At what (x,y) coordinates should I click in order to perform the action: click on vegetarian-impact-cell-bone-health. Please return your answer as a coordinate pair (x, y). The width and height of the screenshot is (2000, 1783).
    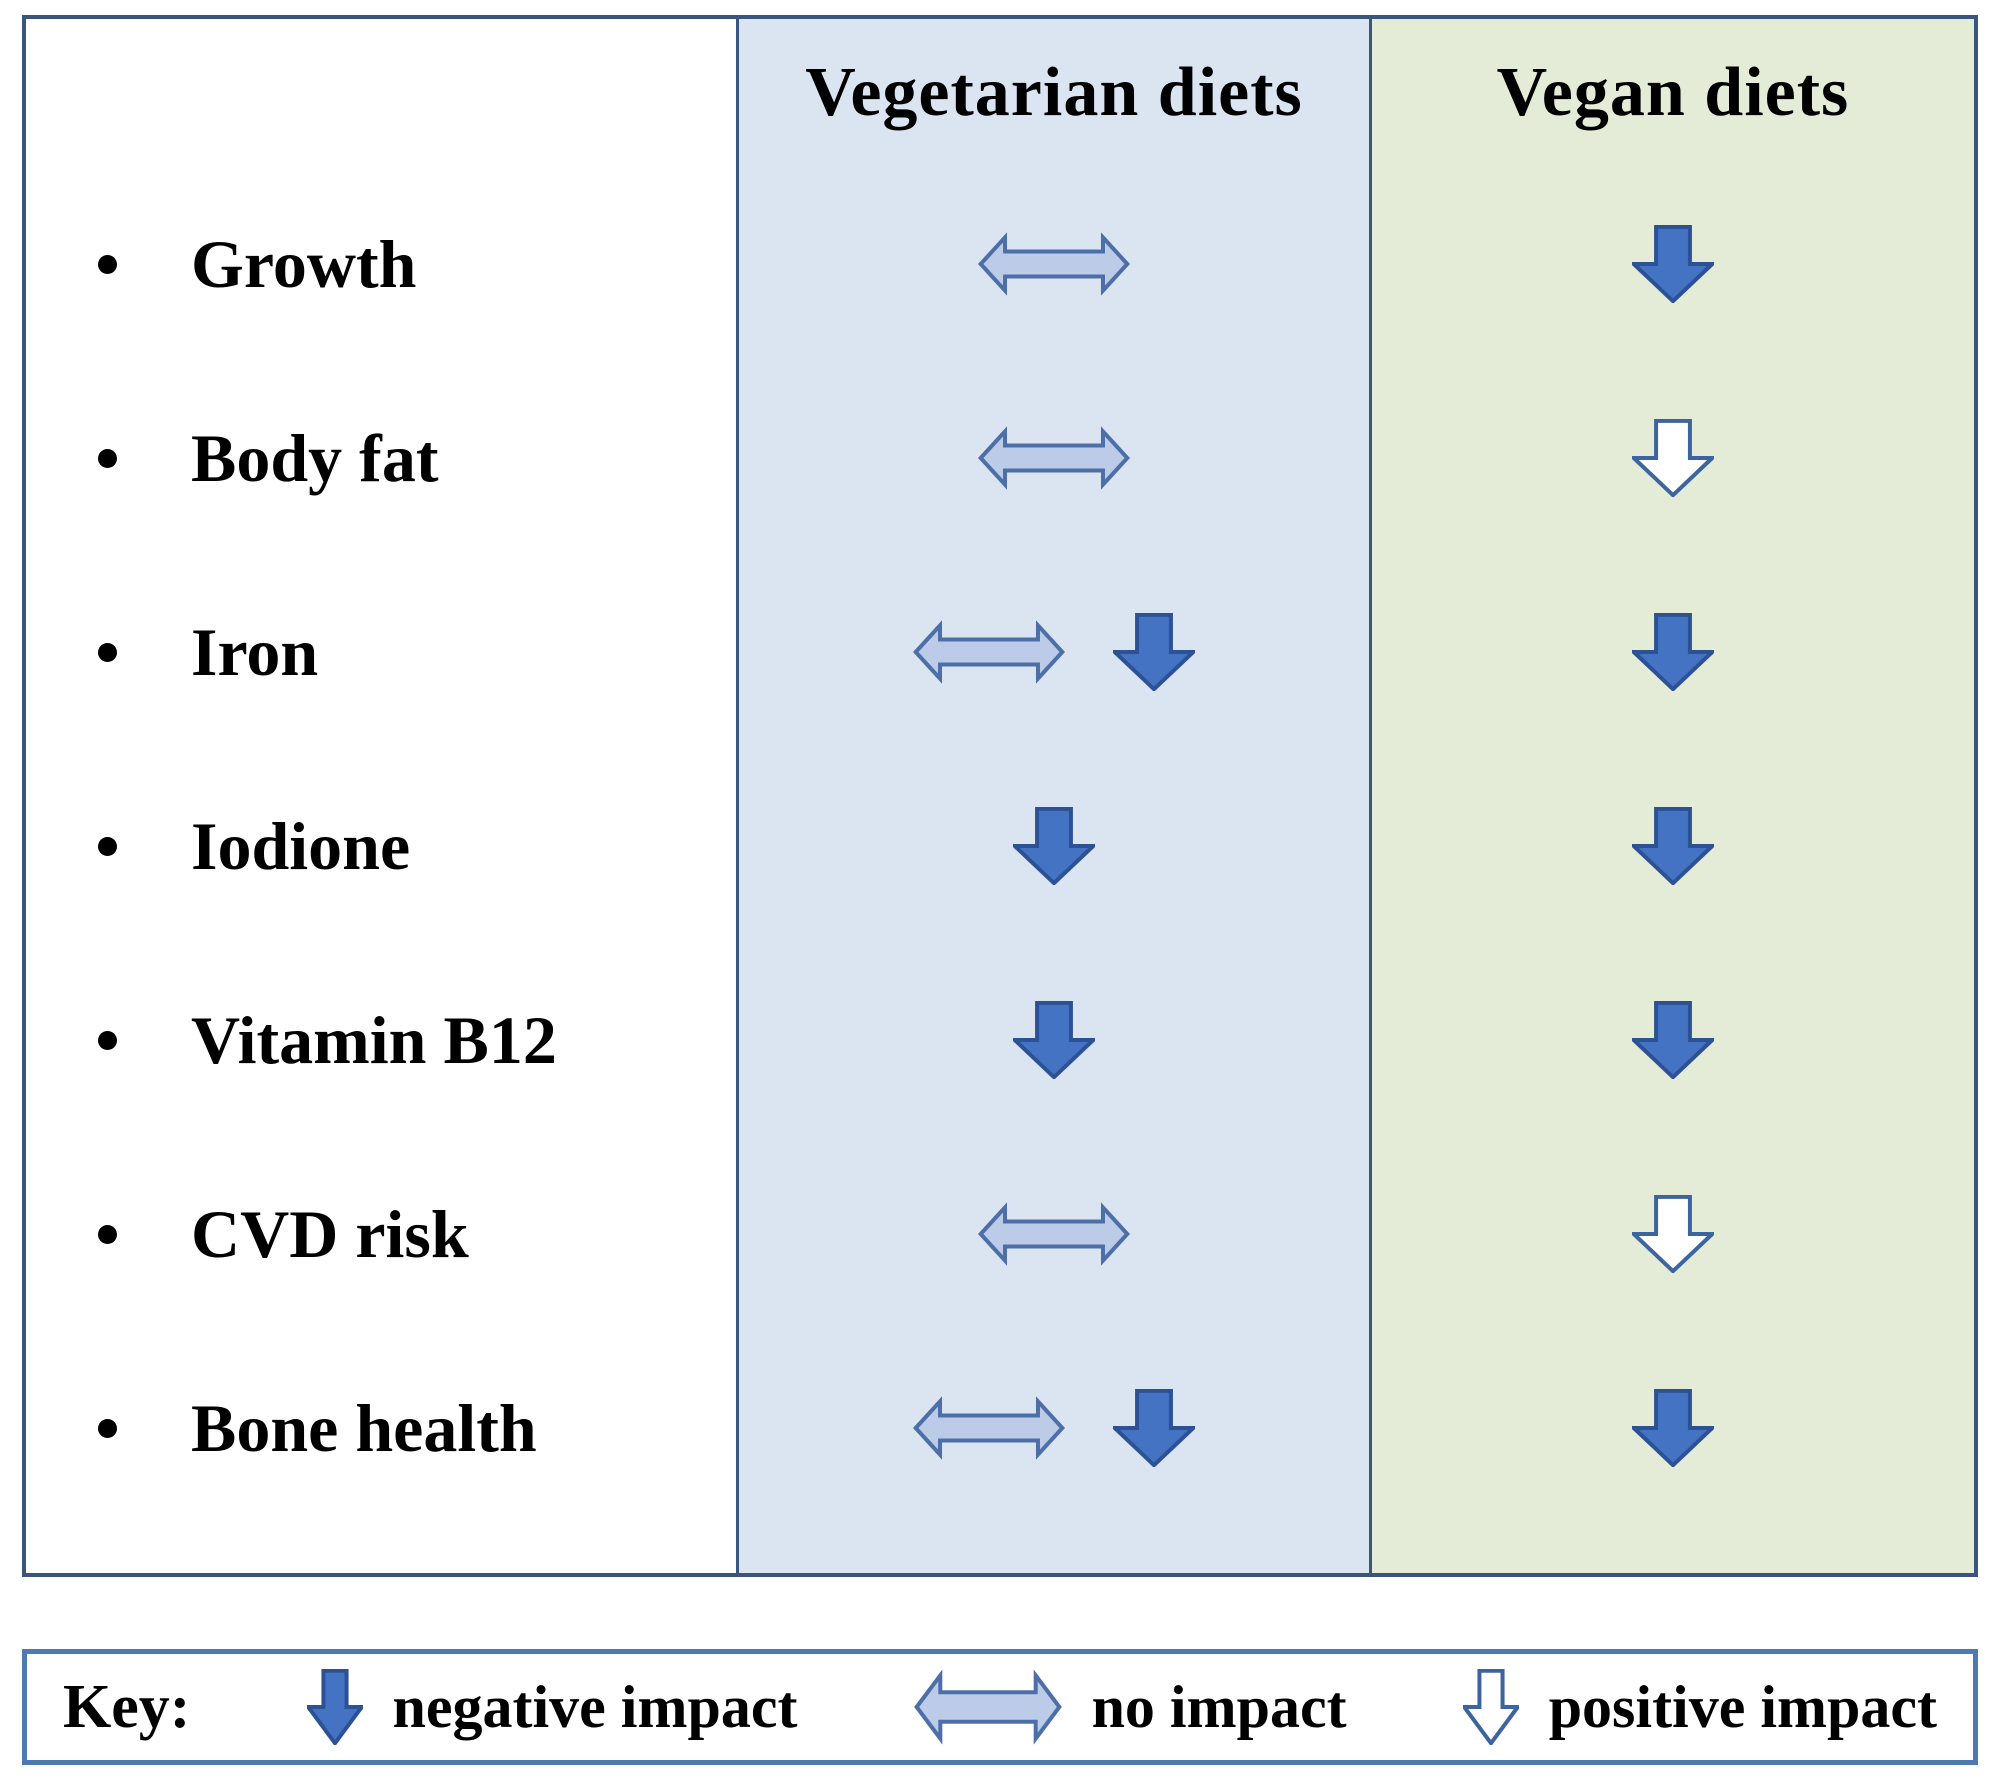
    Looking at the image, I should click on (1052, 1428).